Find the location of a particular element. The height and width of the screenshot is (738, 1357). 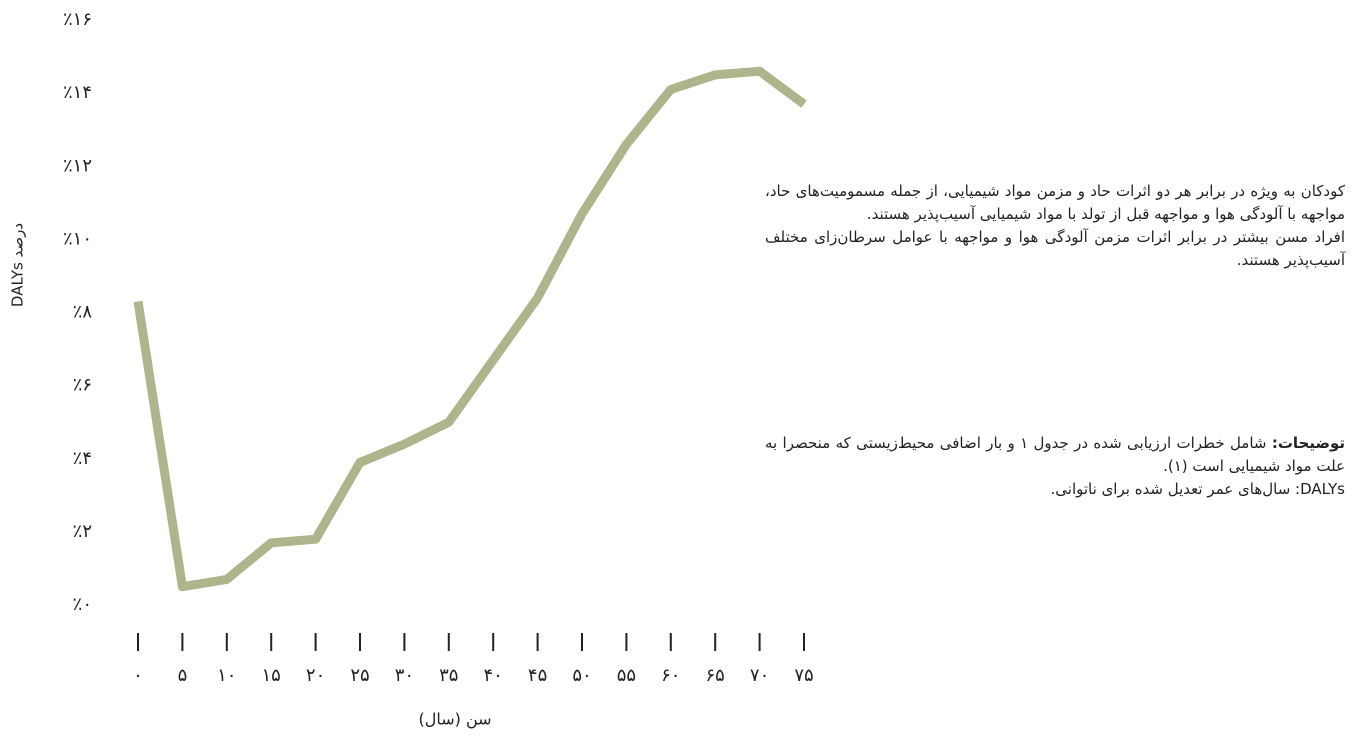

x-tick-label: ۴۵ is located at coordinates (537, 675).